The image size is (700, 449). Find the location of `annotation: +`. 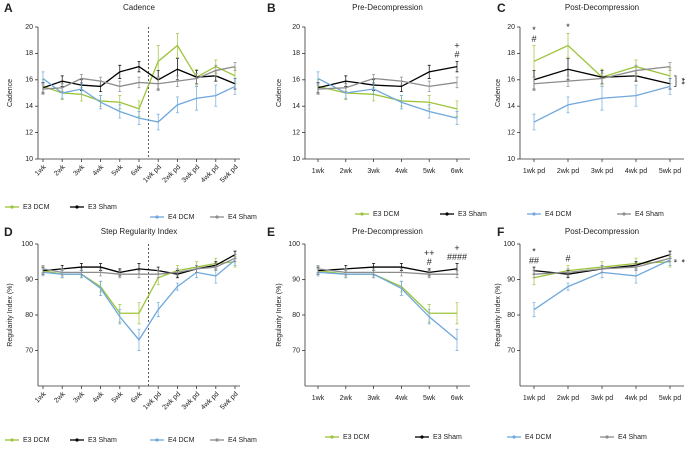

annotation: + is located at coordinates (456, 248).